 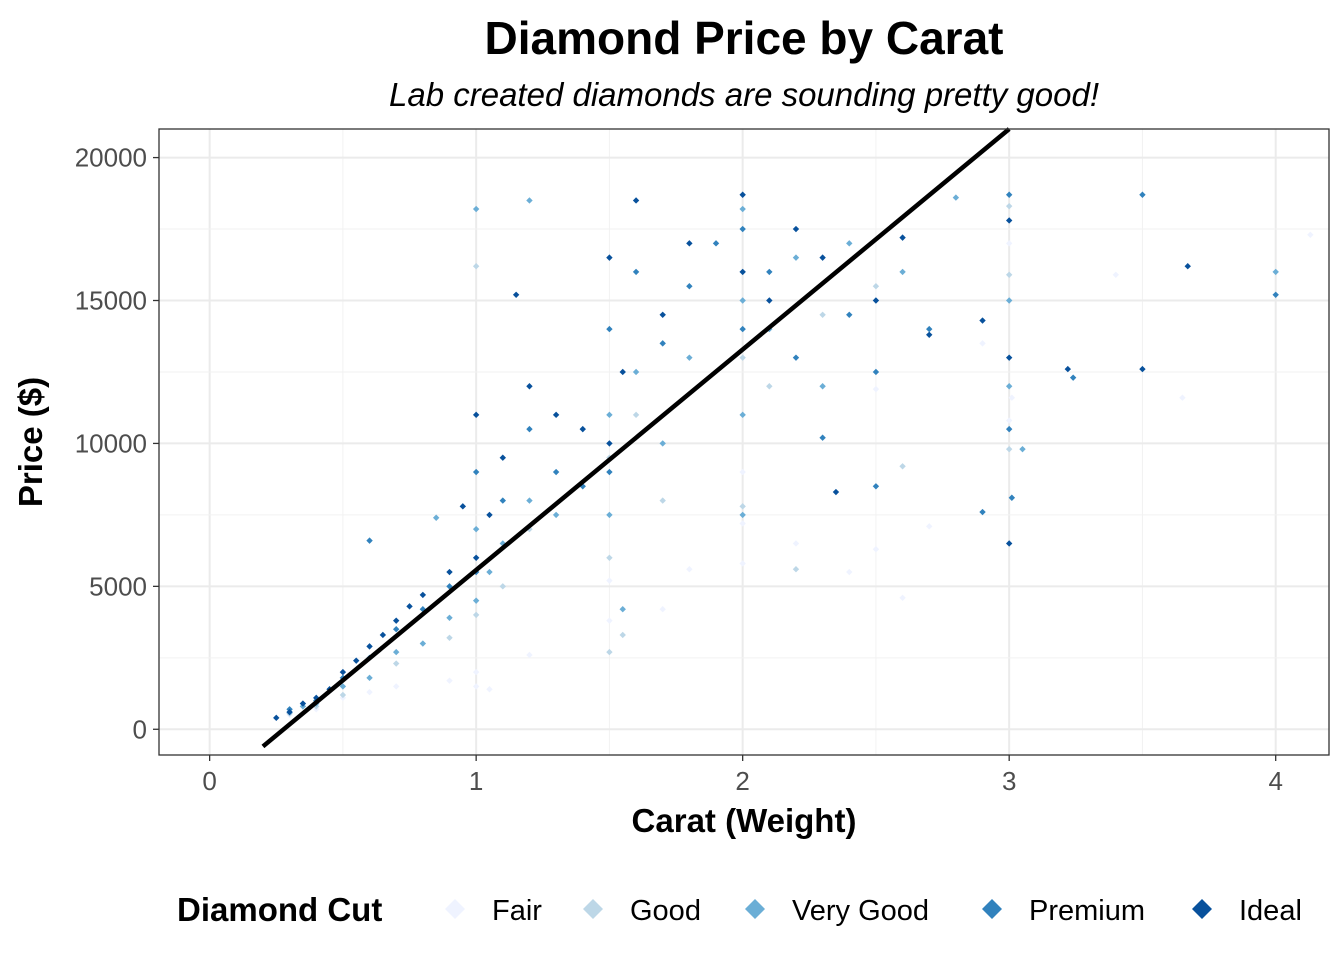 What do you see at coordinates (30, 442) in the screenshot?
I see `y-axis-title: Price ($)` at bounding box center [30, 442].